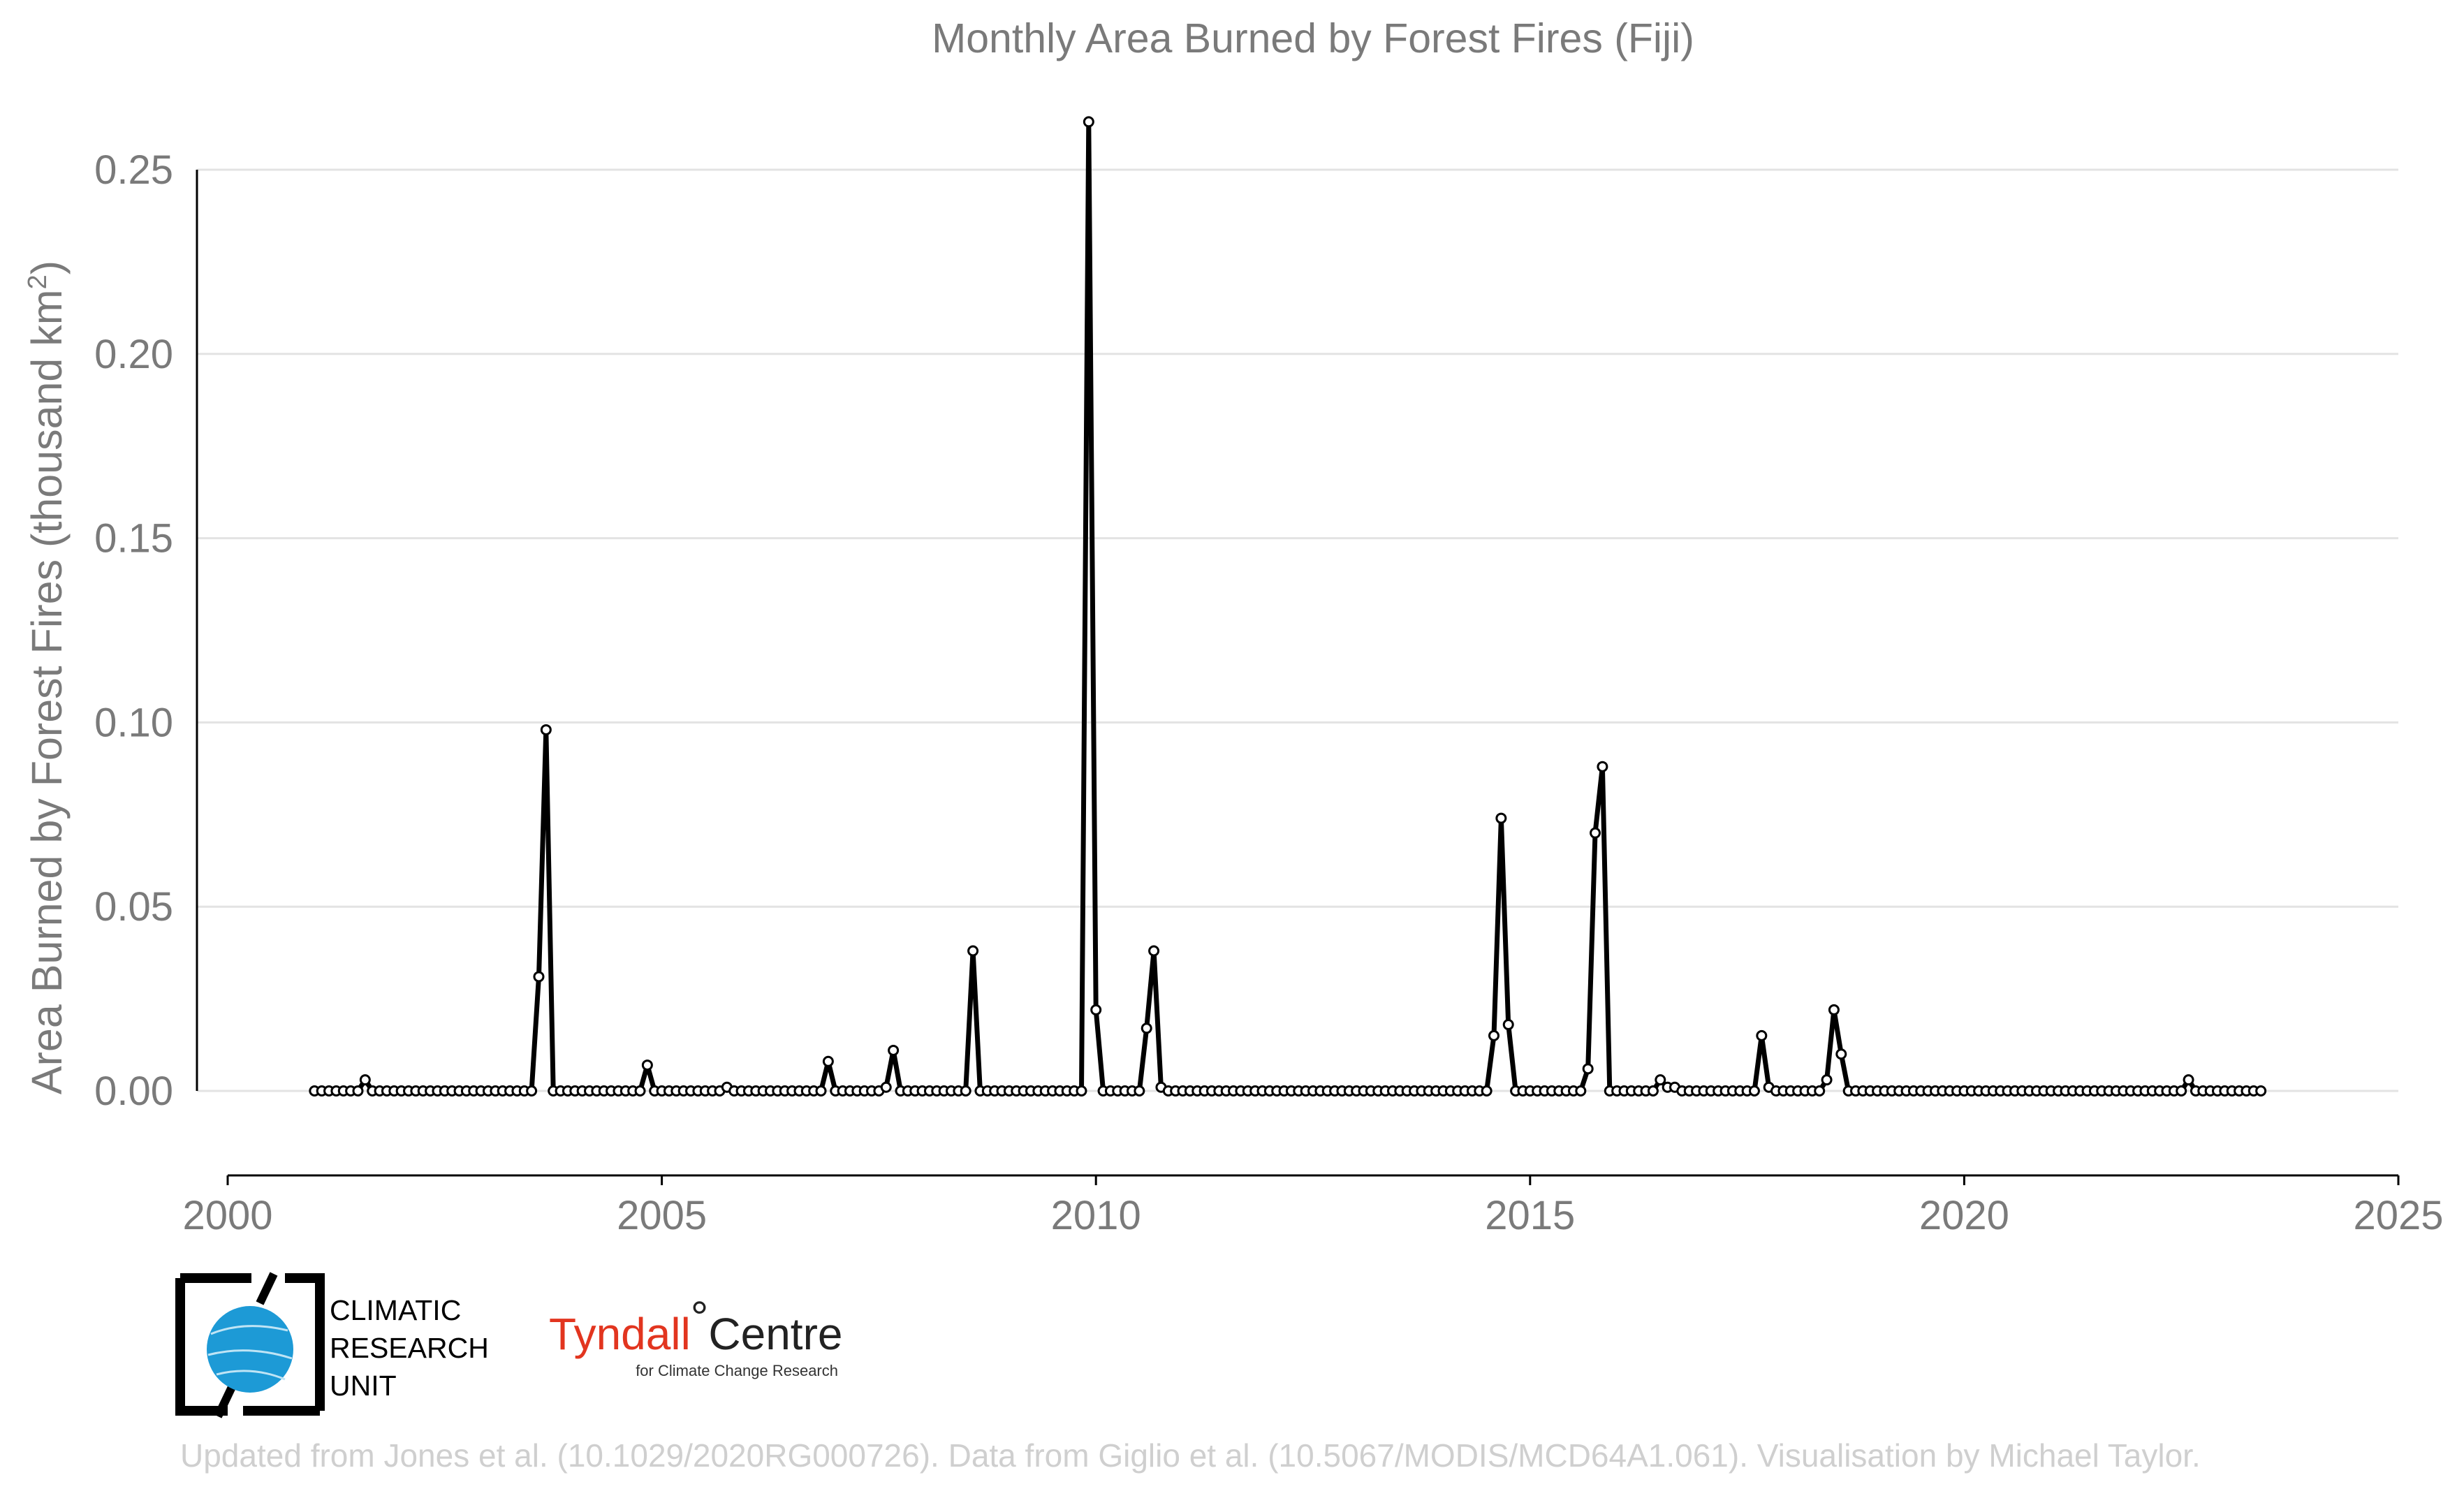 The image size is (2464, 1489). What do you see at coordinates (1313, 1206) in the screenshot?
I see `x-ticks: 2000 2005 2010 2015 2020 2025` at bounding box center [1313, 1206].